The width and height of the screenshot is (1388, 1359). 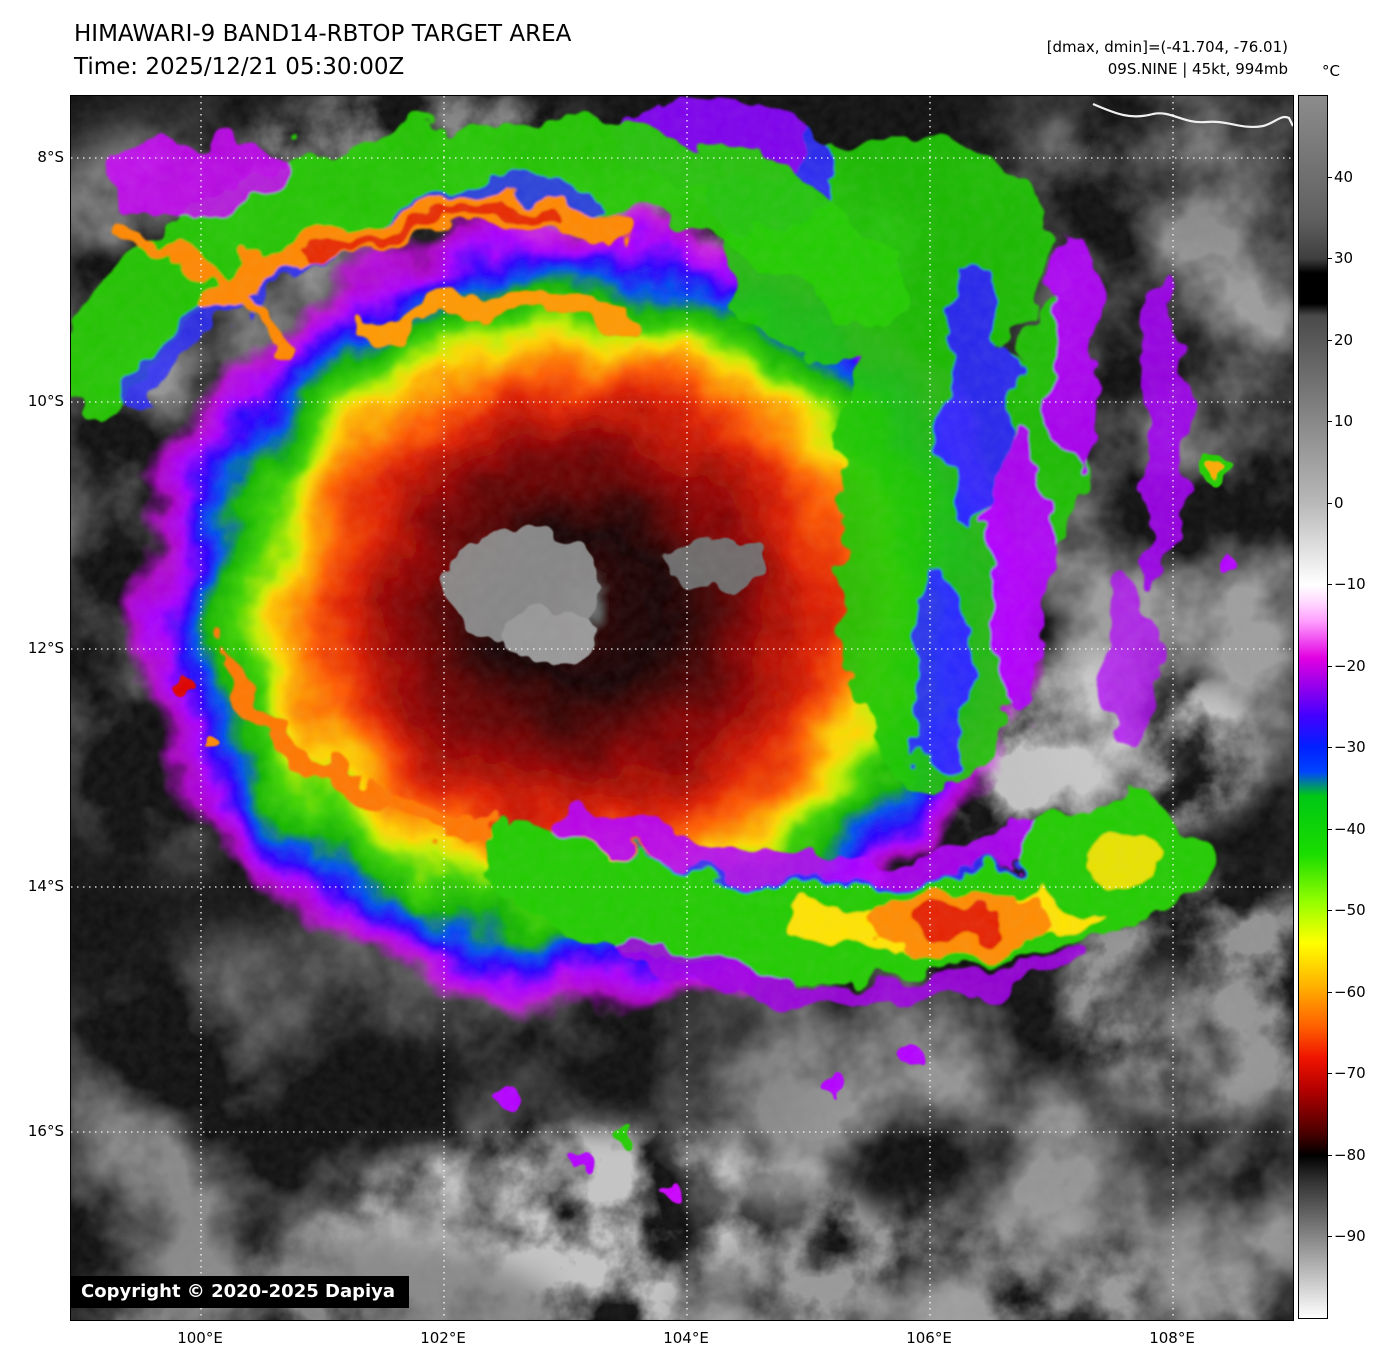 What do you see at coordinates (323, 34) in the screenshot?
I see `figure-title: HIMAWARI-9 BAND14-RBTOP TARGET AREA` at bounding box center [323, 34].